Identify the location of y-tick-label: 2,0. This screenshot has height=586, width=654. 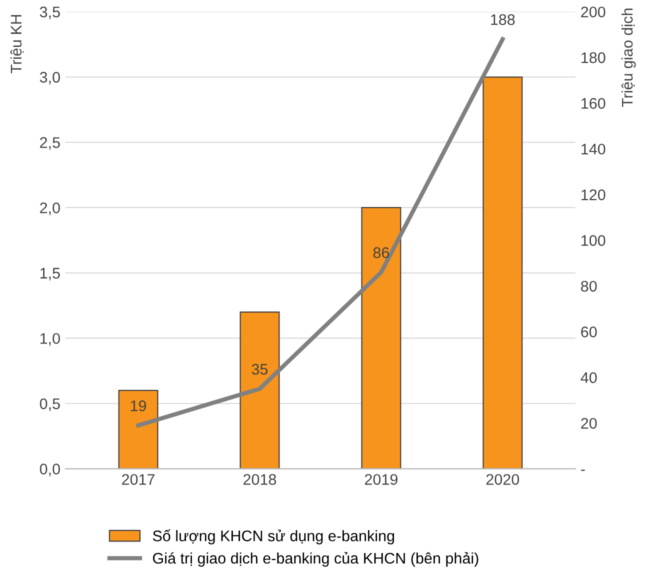
(50, 209).